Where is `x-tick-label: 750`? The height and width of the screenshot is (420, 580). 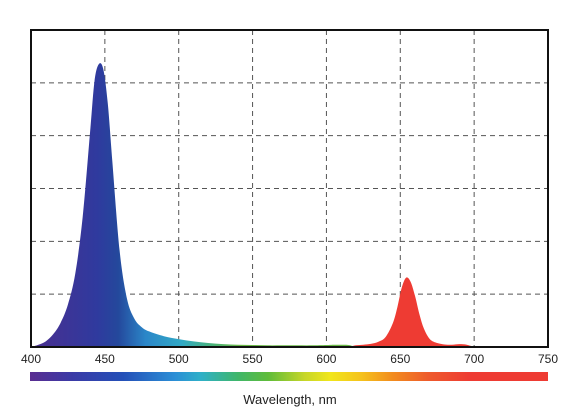 x-tick-label: 750 is located at coordinates (548, 359).